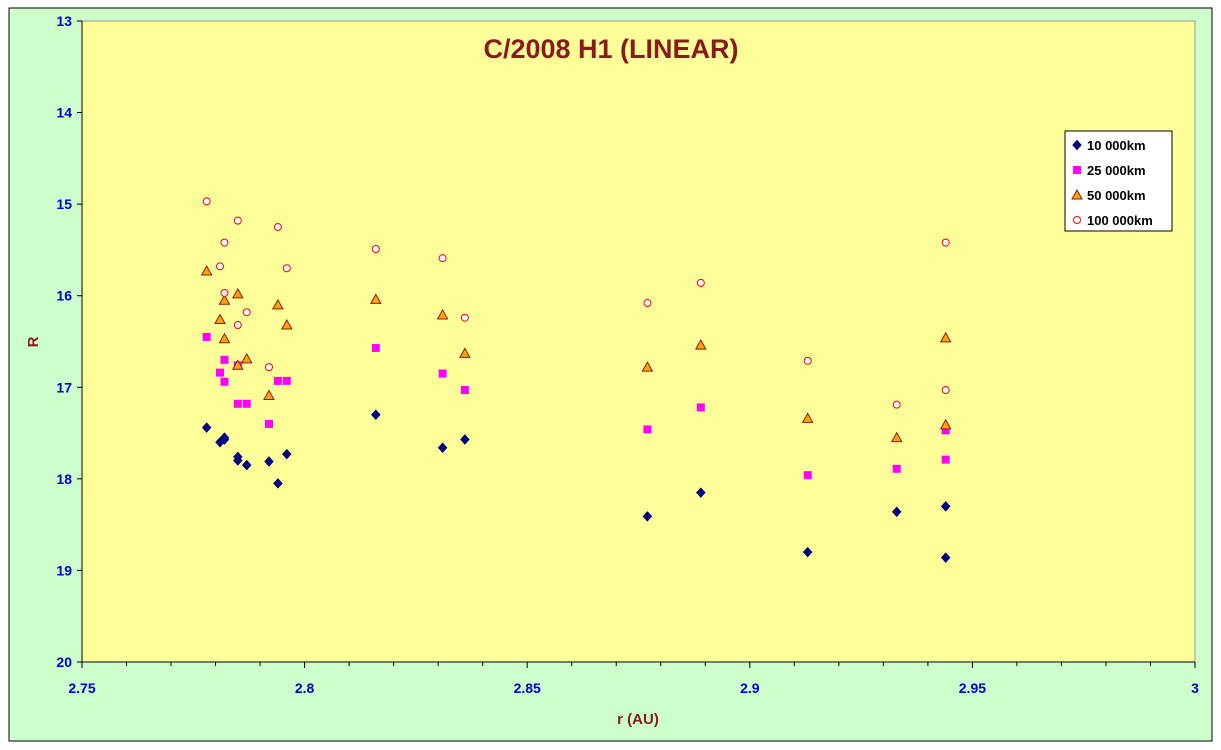 The image size is (1221, 750). What do you see at coordinates (64, 296) in the screenshot?
I see `y-tick-label: 16` at bounding box center [64, 296].